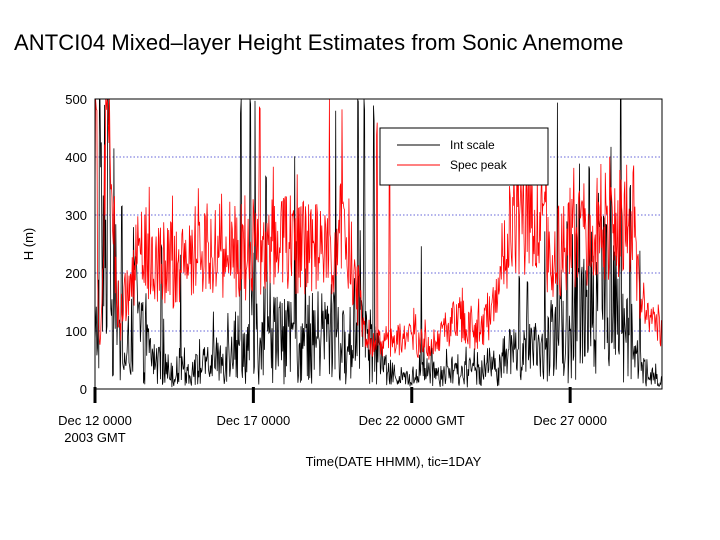 The height and width of the screenshot is (540, 720). What do you see at coordinates (412, 420) in the screenshot?
I see `x-tick-label: Dec 22 0000 GMT` at bounding box center [412, 420].